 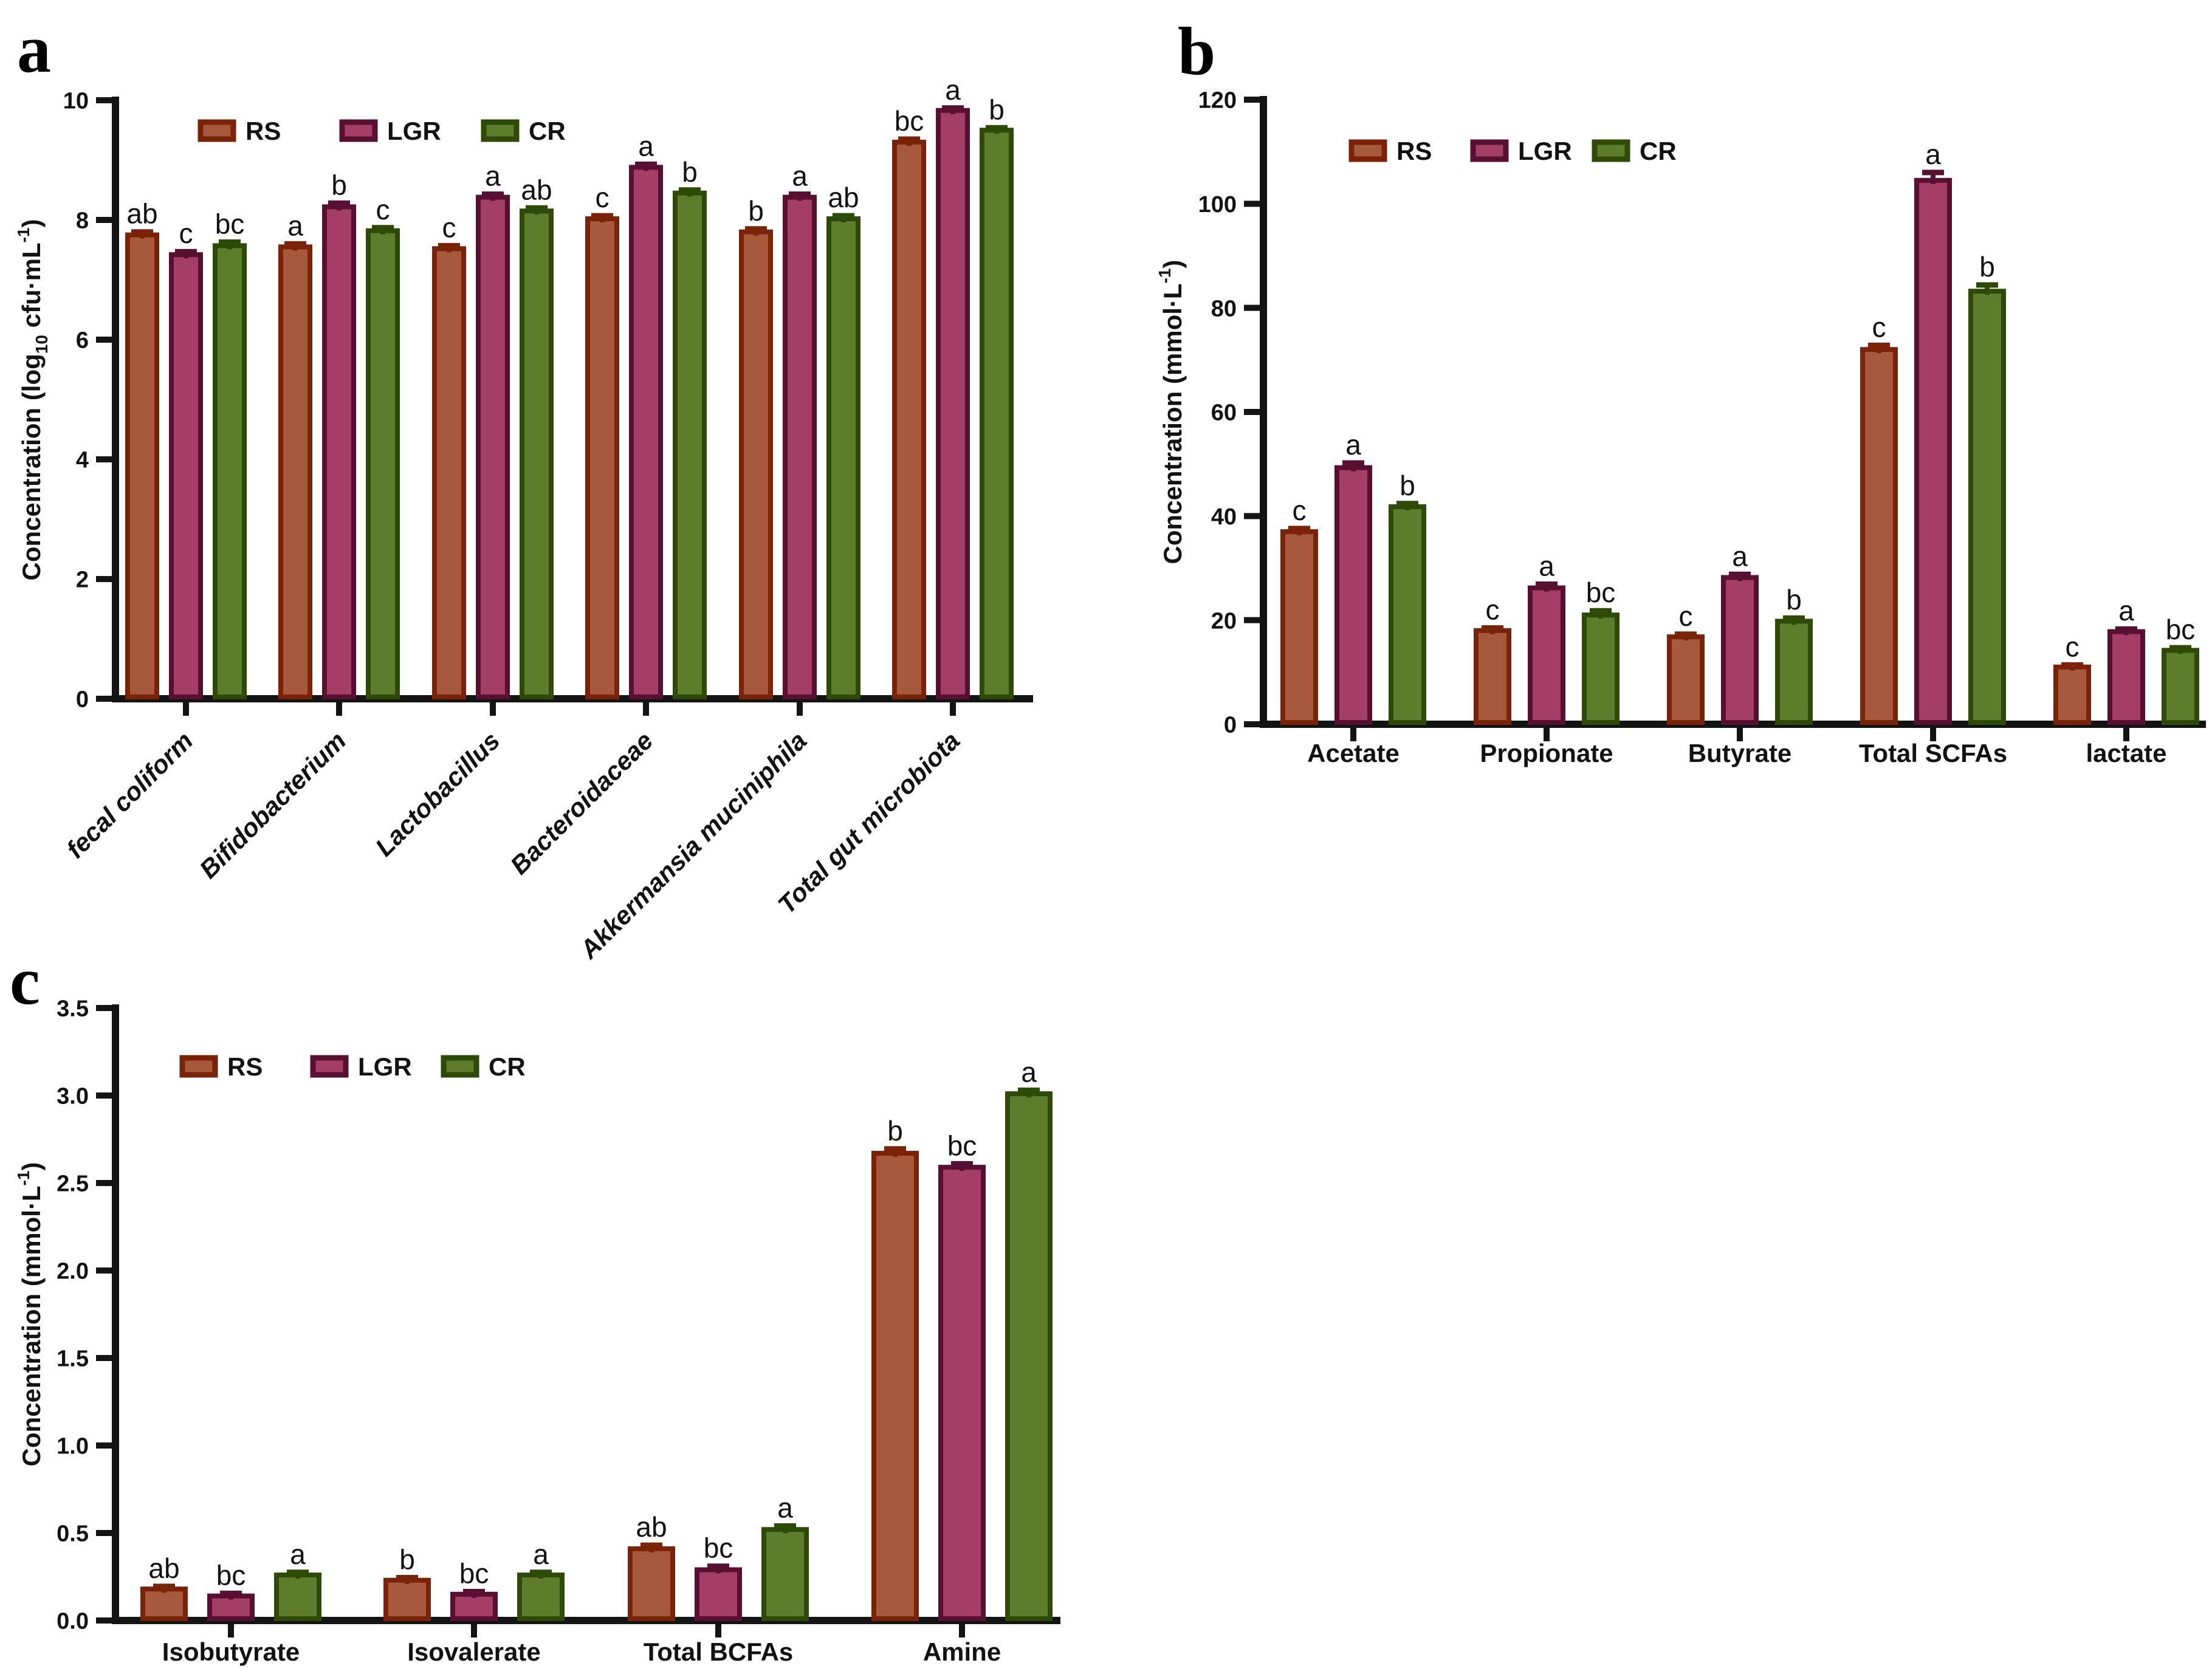 I want to click on y-tick-label: 2.5, so click(x=73, y=1184).